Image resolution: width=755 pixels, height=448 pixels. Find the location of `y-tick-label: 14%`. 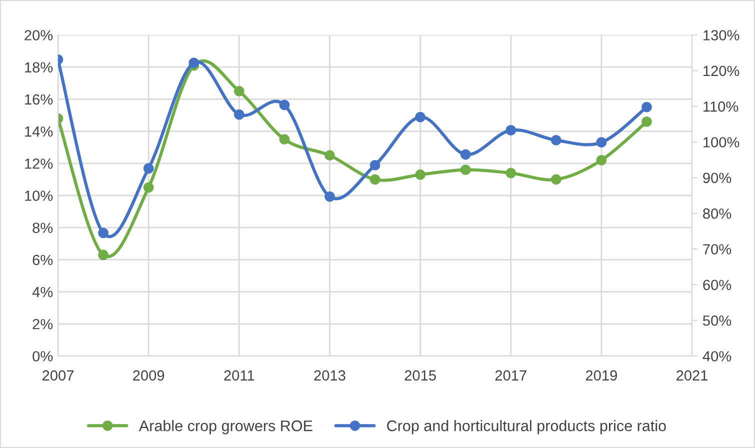

y-tick-label: 14% is located at coordinates (39, 131).